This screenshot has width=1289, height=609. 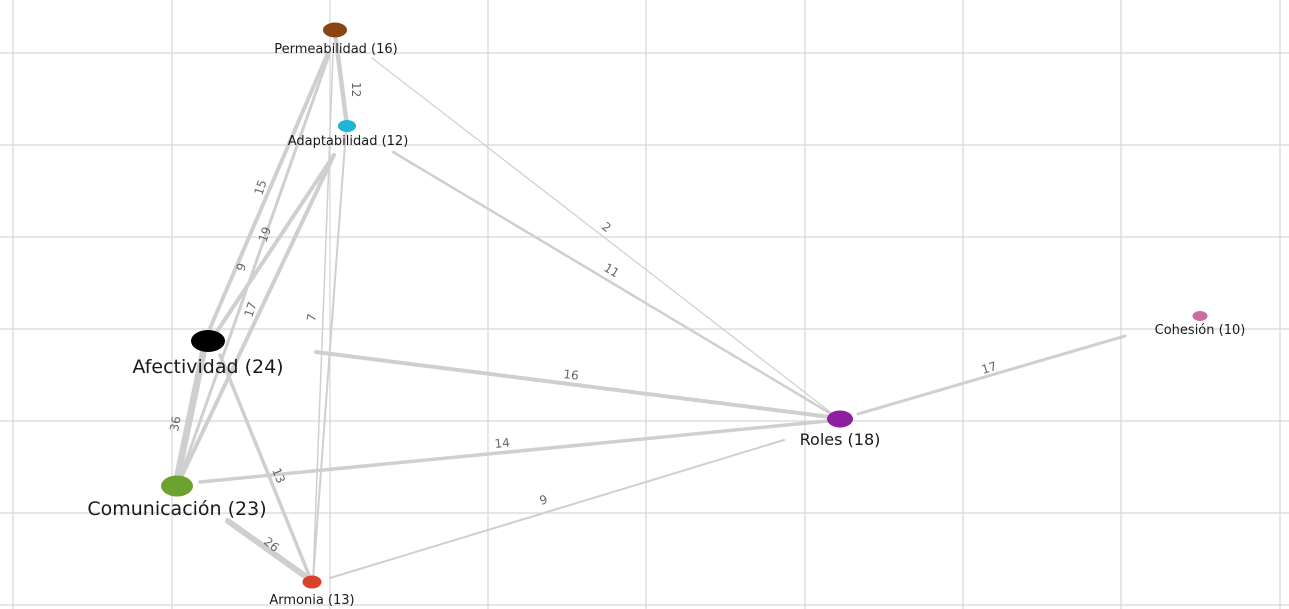 I want to click on edge-label-adaptabilidad-afectividad: 19, so click(x=265, y=234).